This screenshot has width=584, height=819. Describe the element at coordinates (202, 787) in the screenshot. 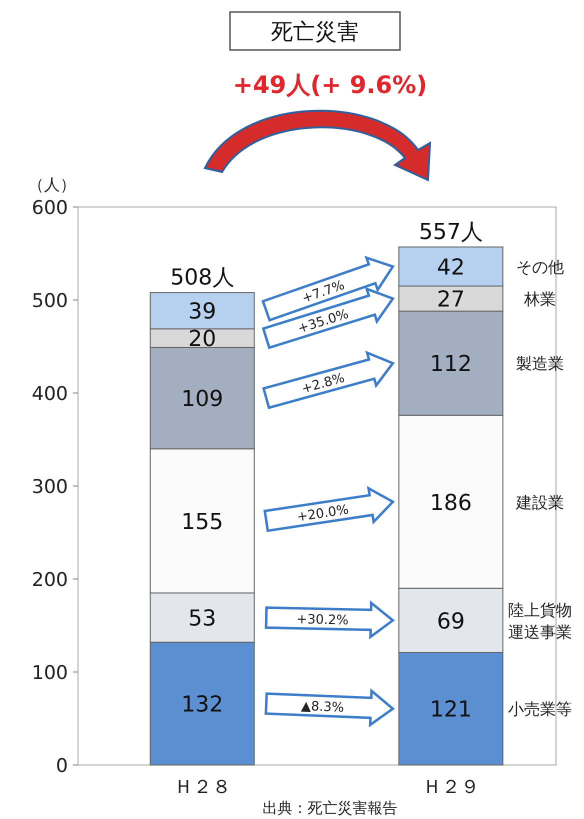

I see `x-tick-label: Ｈ２８` at that location.